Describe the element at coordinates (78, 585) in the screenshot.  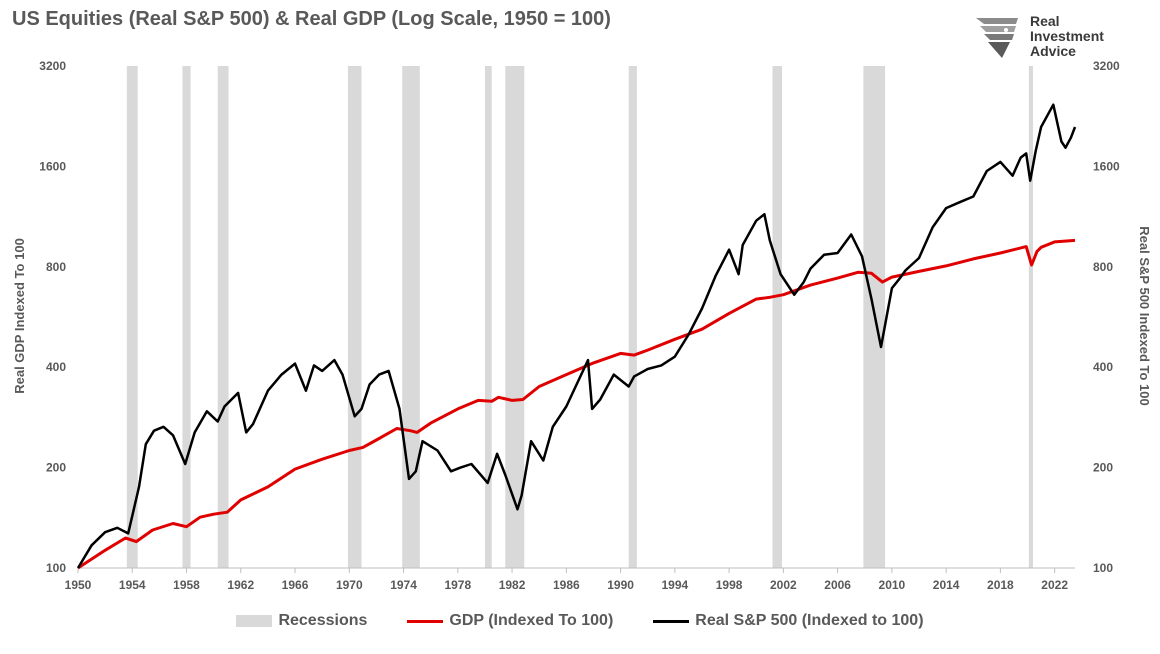
I see `x-tick-1950: 1950` at that location.